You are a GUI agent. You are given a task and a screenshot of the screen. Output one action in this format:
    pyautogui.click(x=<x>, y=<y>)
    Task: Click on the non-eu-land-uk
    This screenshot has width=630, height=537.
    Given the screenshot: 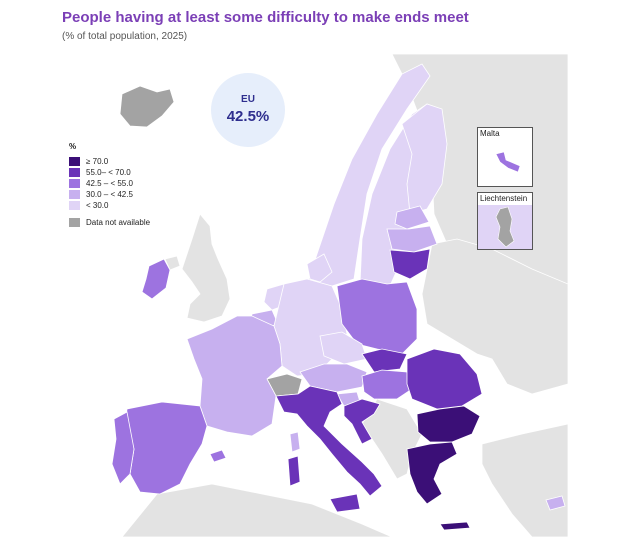 What is the action you would take?
    pyautogui.click(x=206, y=268)
    